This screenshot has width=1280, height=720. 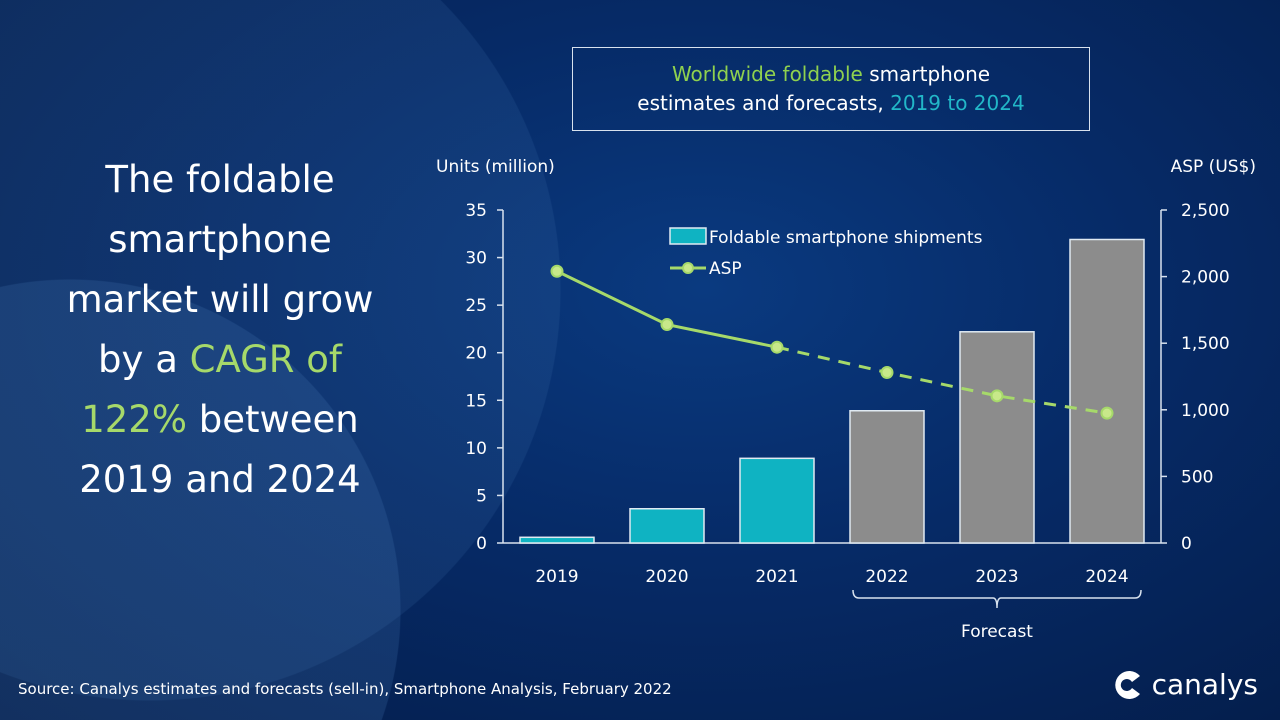 I want to click on logo: canalys, so click(x=1184, y=684).